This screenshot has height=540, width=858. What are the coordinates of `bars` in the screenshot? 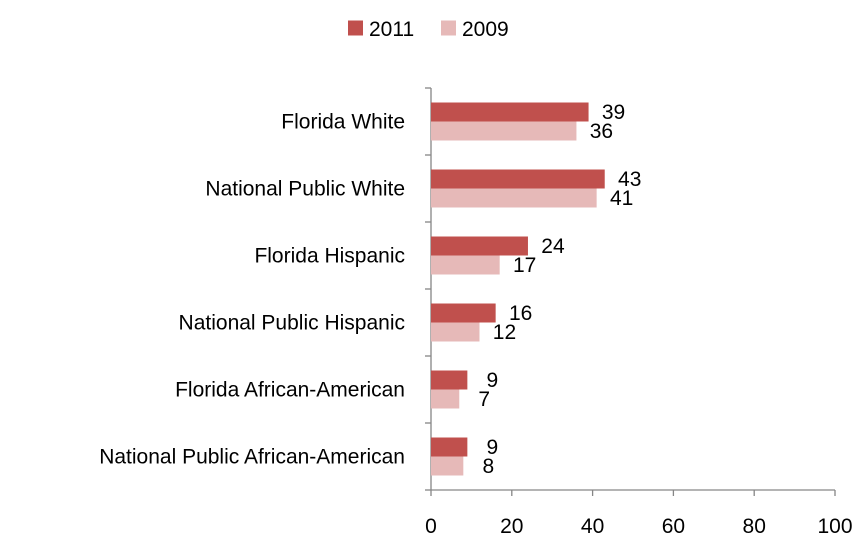 It's located at (518, 289).